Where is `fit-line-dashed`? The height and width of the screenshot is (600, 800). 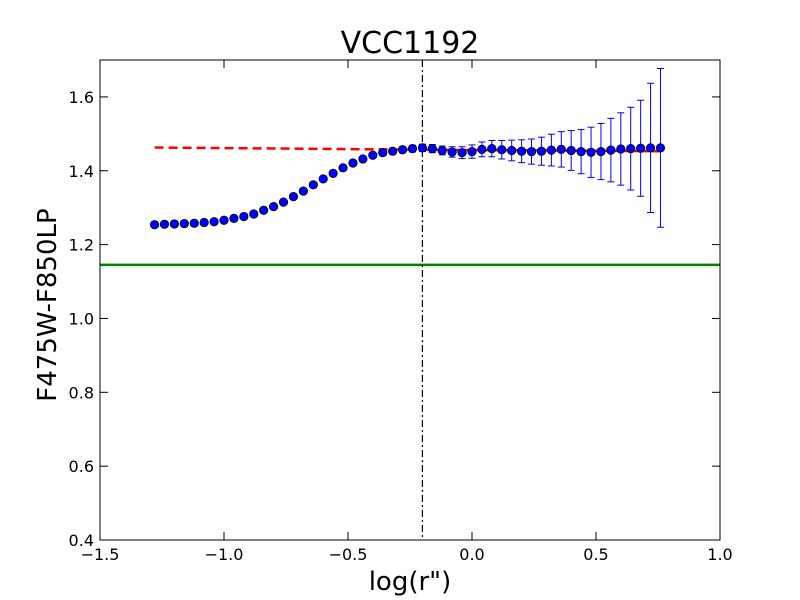 fit-line-dashed is located at coordinates (288, 148).